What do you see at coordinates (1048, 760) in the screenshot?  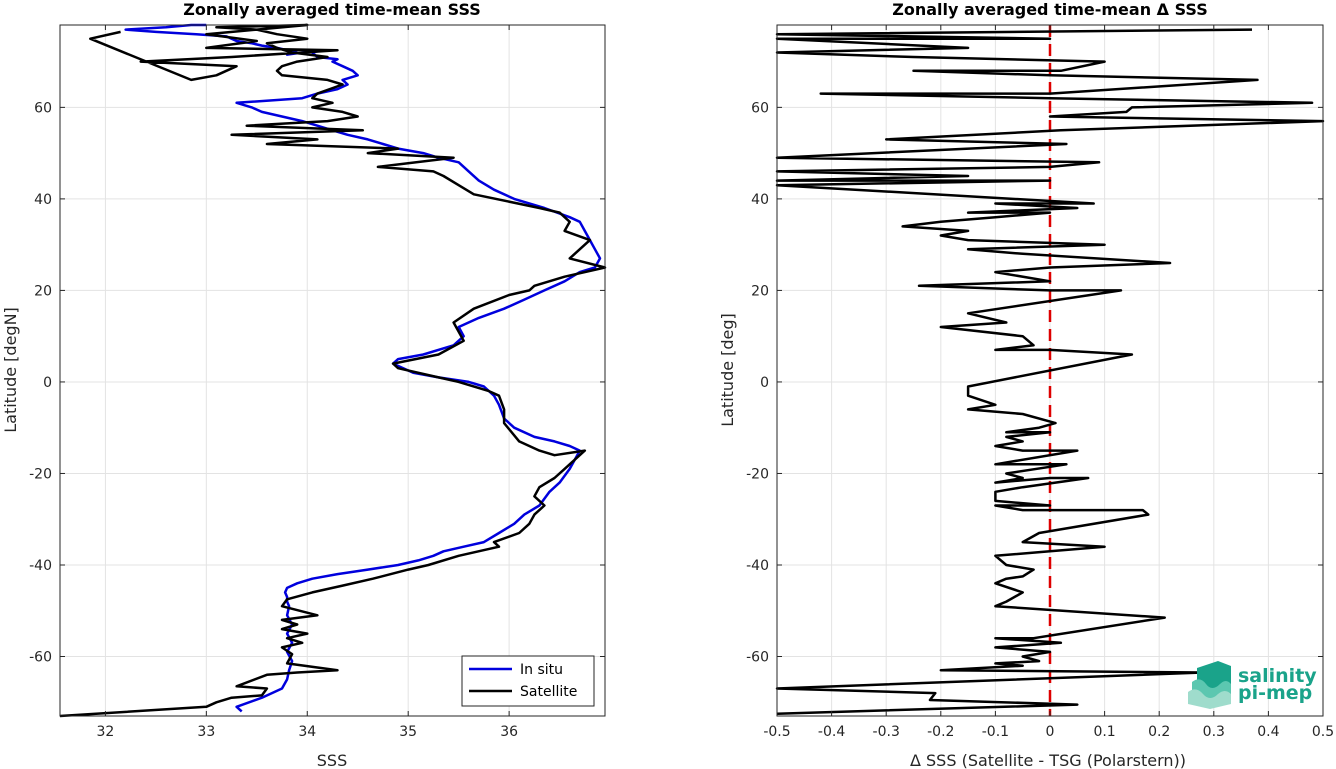 I see `right-x-axis-label: Δ SSS (Satellite - TSG (Polarstern))` at bounding box center [1048, 760].